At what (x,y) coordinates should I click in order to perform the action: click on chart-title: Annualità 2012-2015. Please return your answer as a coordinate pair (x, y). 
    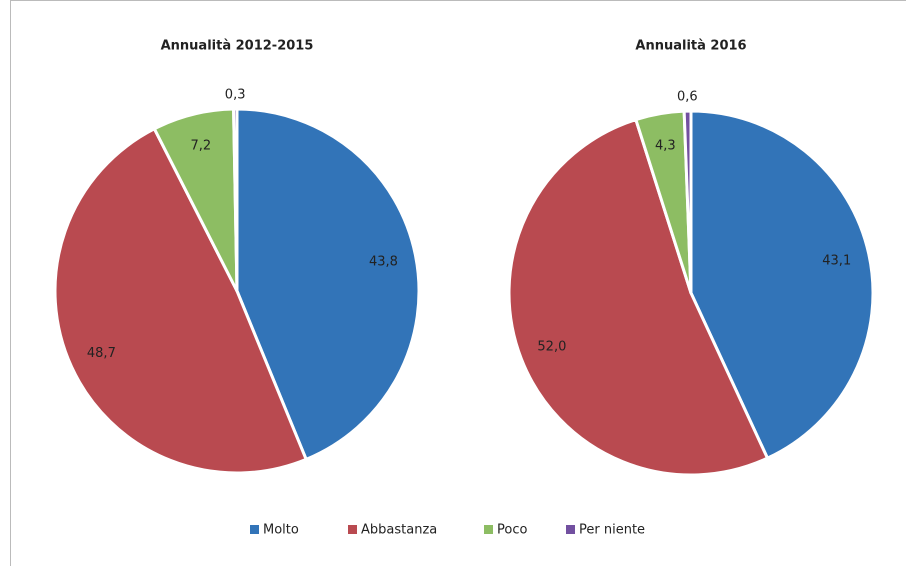
    Looking at the image, I should click on (237, 46).